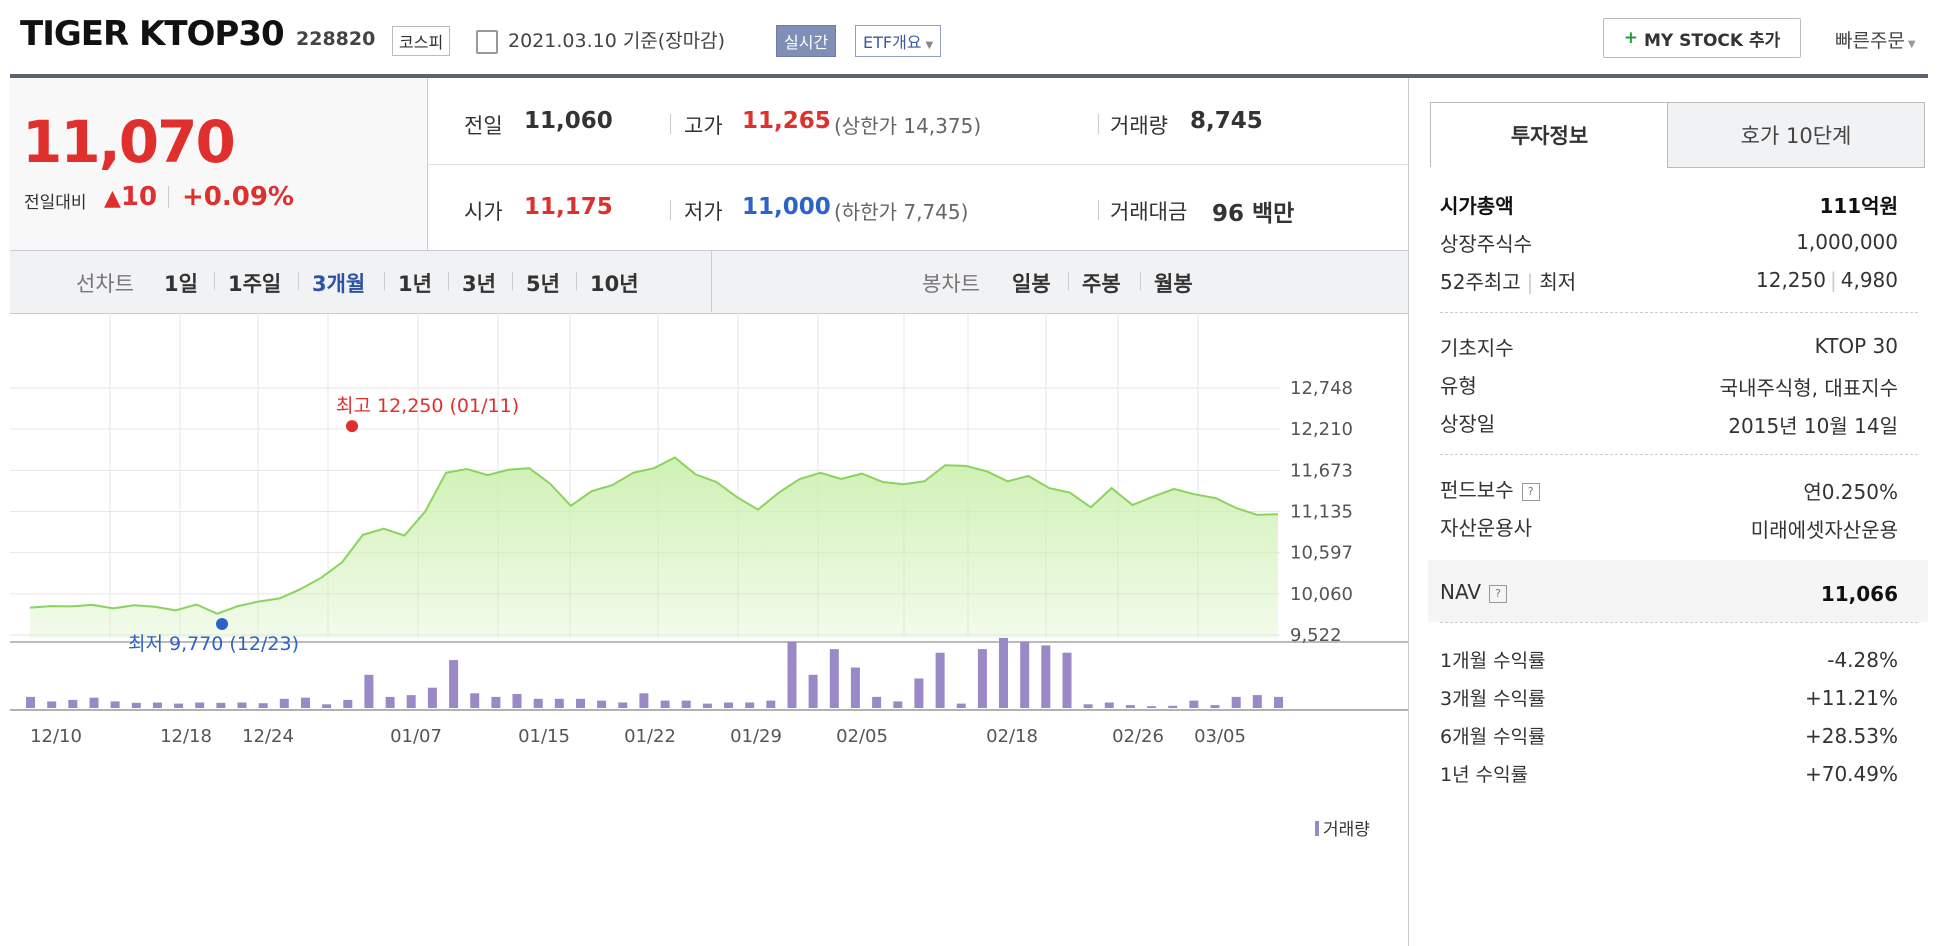  What do you see at coordinates (1031, 284) in the screenshot?
I see `candle-daily: 일봉` at bounding box center [1031, 284].